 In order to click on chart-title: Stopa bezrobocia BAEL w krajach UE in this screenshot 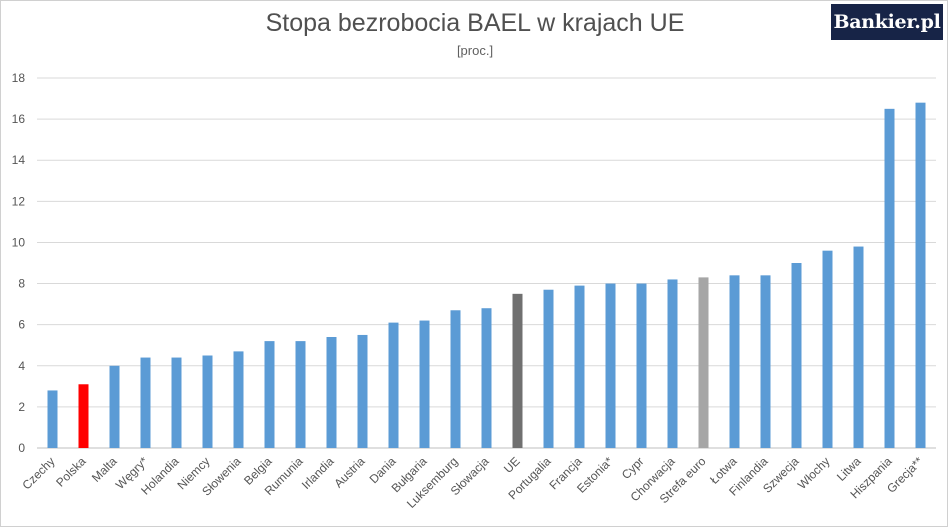, I will do `click(475, 23)`.